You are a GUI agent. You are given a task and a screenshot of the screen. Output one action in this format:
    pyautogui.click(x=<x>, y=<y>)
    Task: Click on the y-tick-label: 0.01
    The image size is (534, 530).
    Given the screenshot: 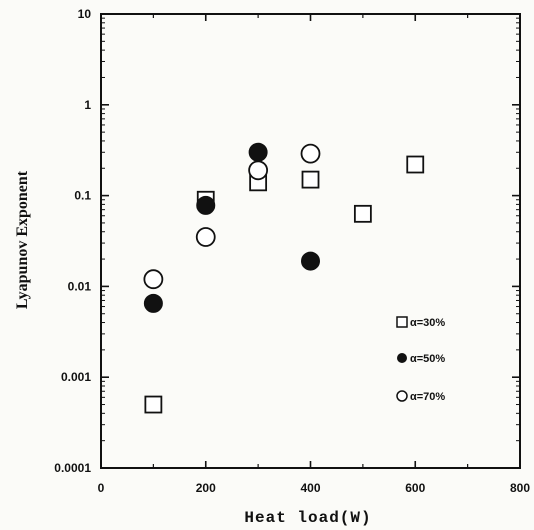 What is the action you would take?
    pyautogui.click(x=80, y=286)
    